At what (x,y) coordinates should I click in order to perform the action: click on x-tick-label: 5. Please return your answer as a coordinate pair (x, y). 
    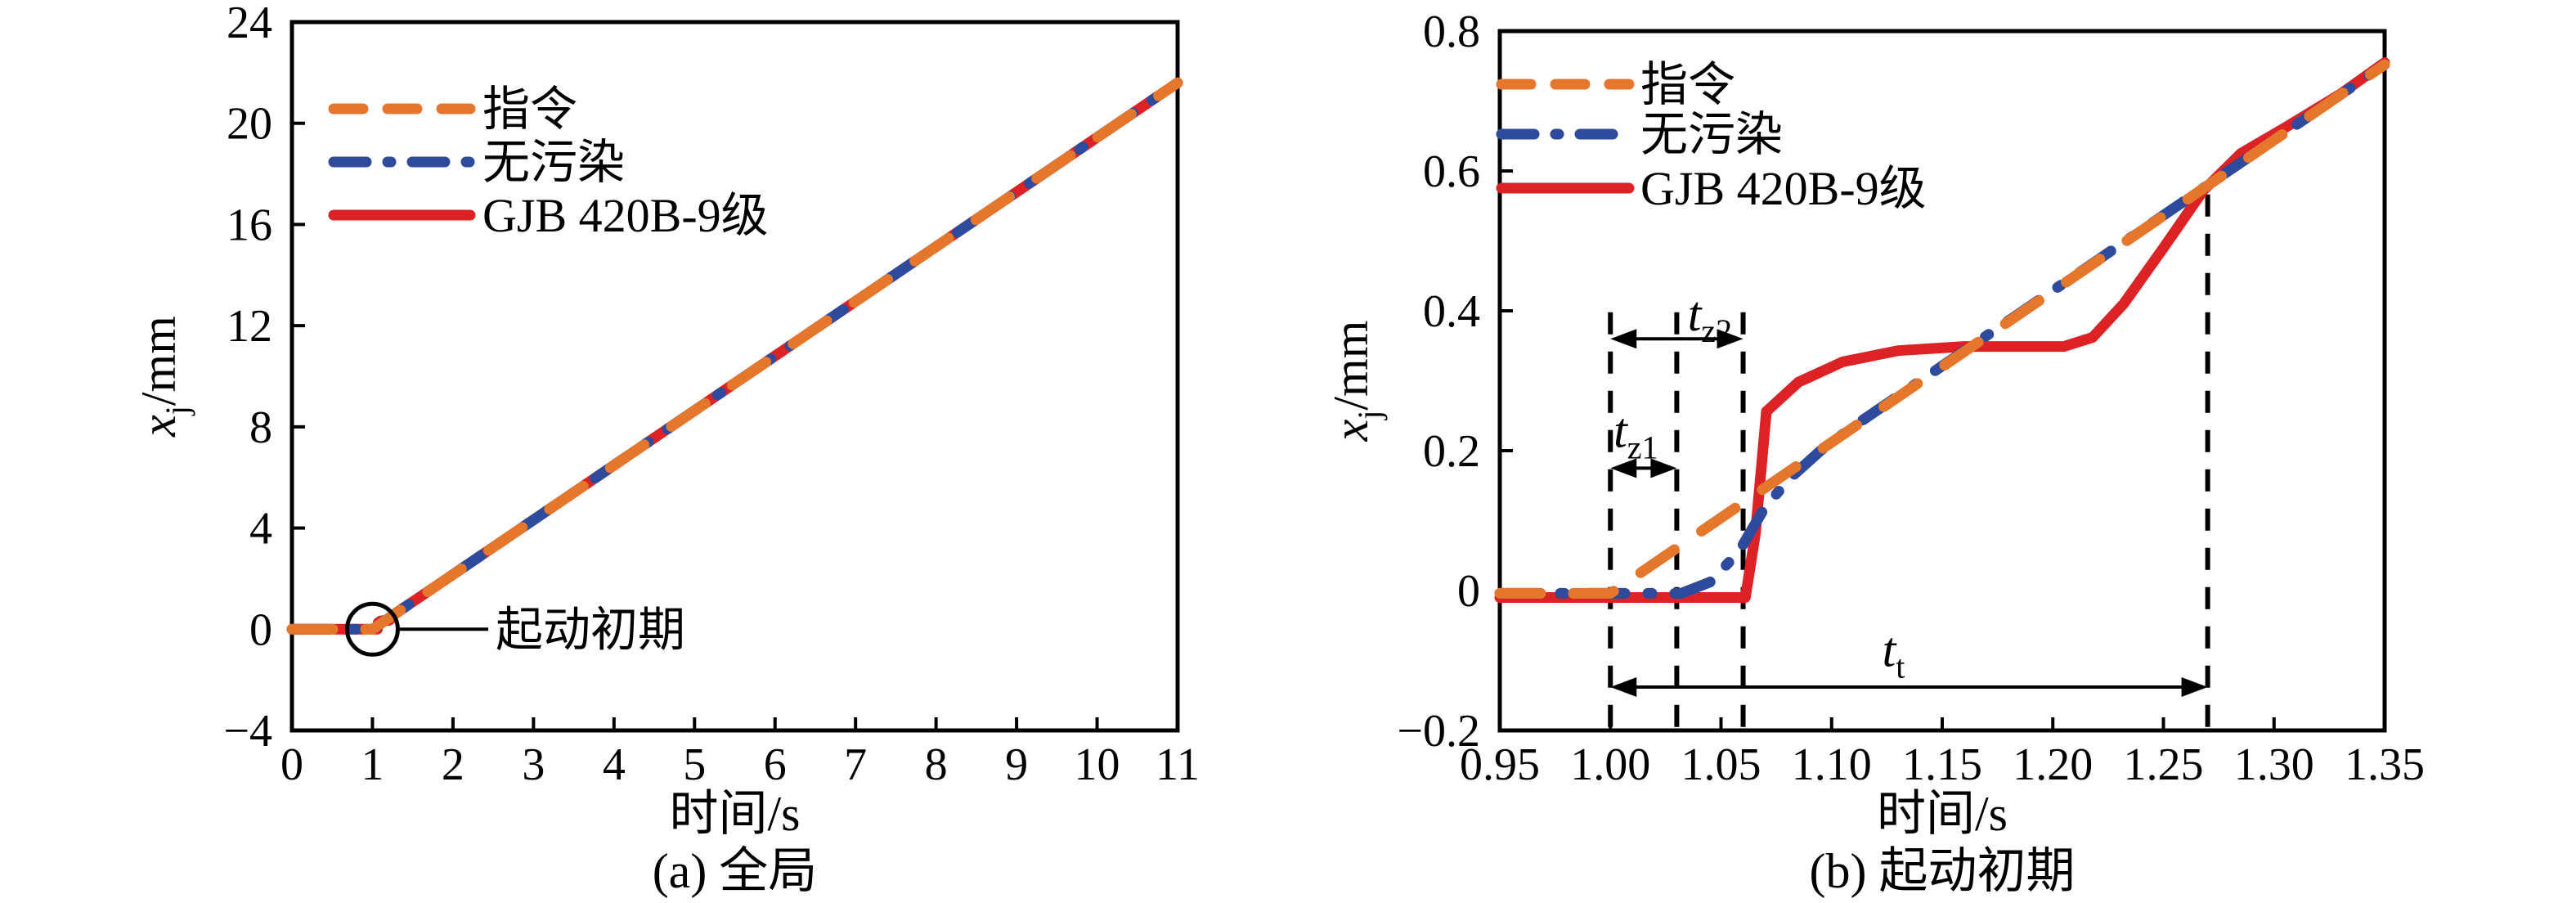
    Looking at the image, I should click on (695, 764).